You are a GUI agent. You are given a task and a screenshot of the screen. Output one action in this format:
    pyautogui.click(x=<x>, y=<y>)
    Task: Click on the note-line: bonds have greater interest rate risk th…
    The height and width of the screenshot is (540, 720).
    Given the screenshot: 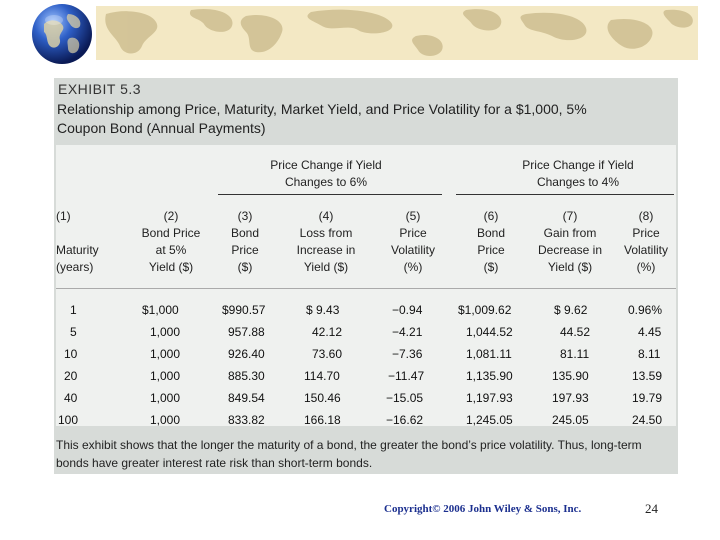 What is the action you would take?
    pyautogui.click(x=214, y=463)
    